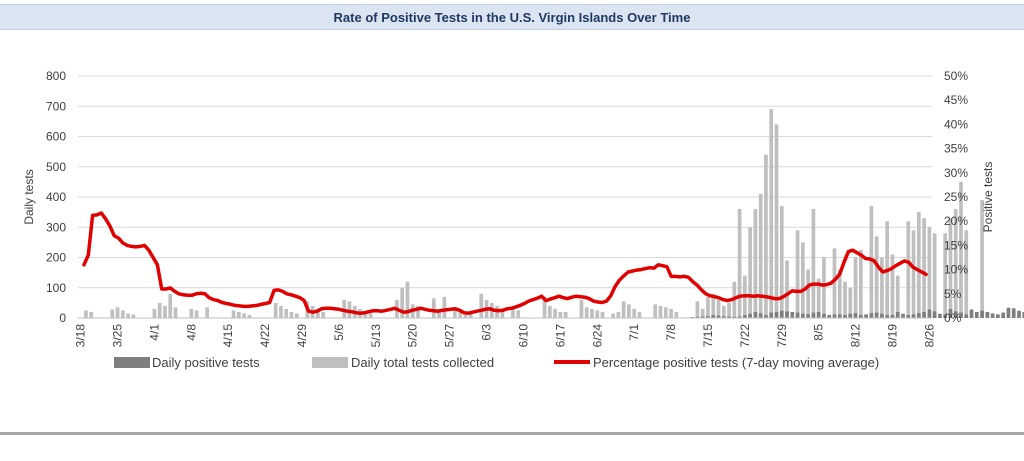  What do you see at coordinates (450, 336) in the screenshot?
I see `x-tick-label: 5/27` at bounding box center [450, 336].